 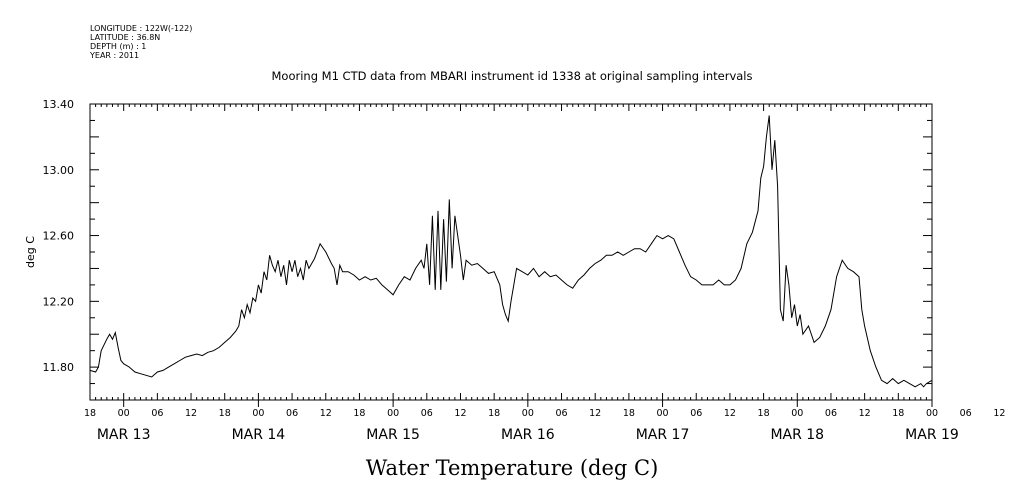 I want to click on depth-label: DEPTH (m) : 1, so click(x=118, y=46).